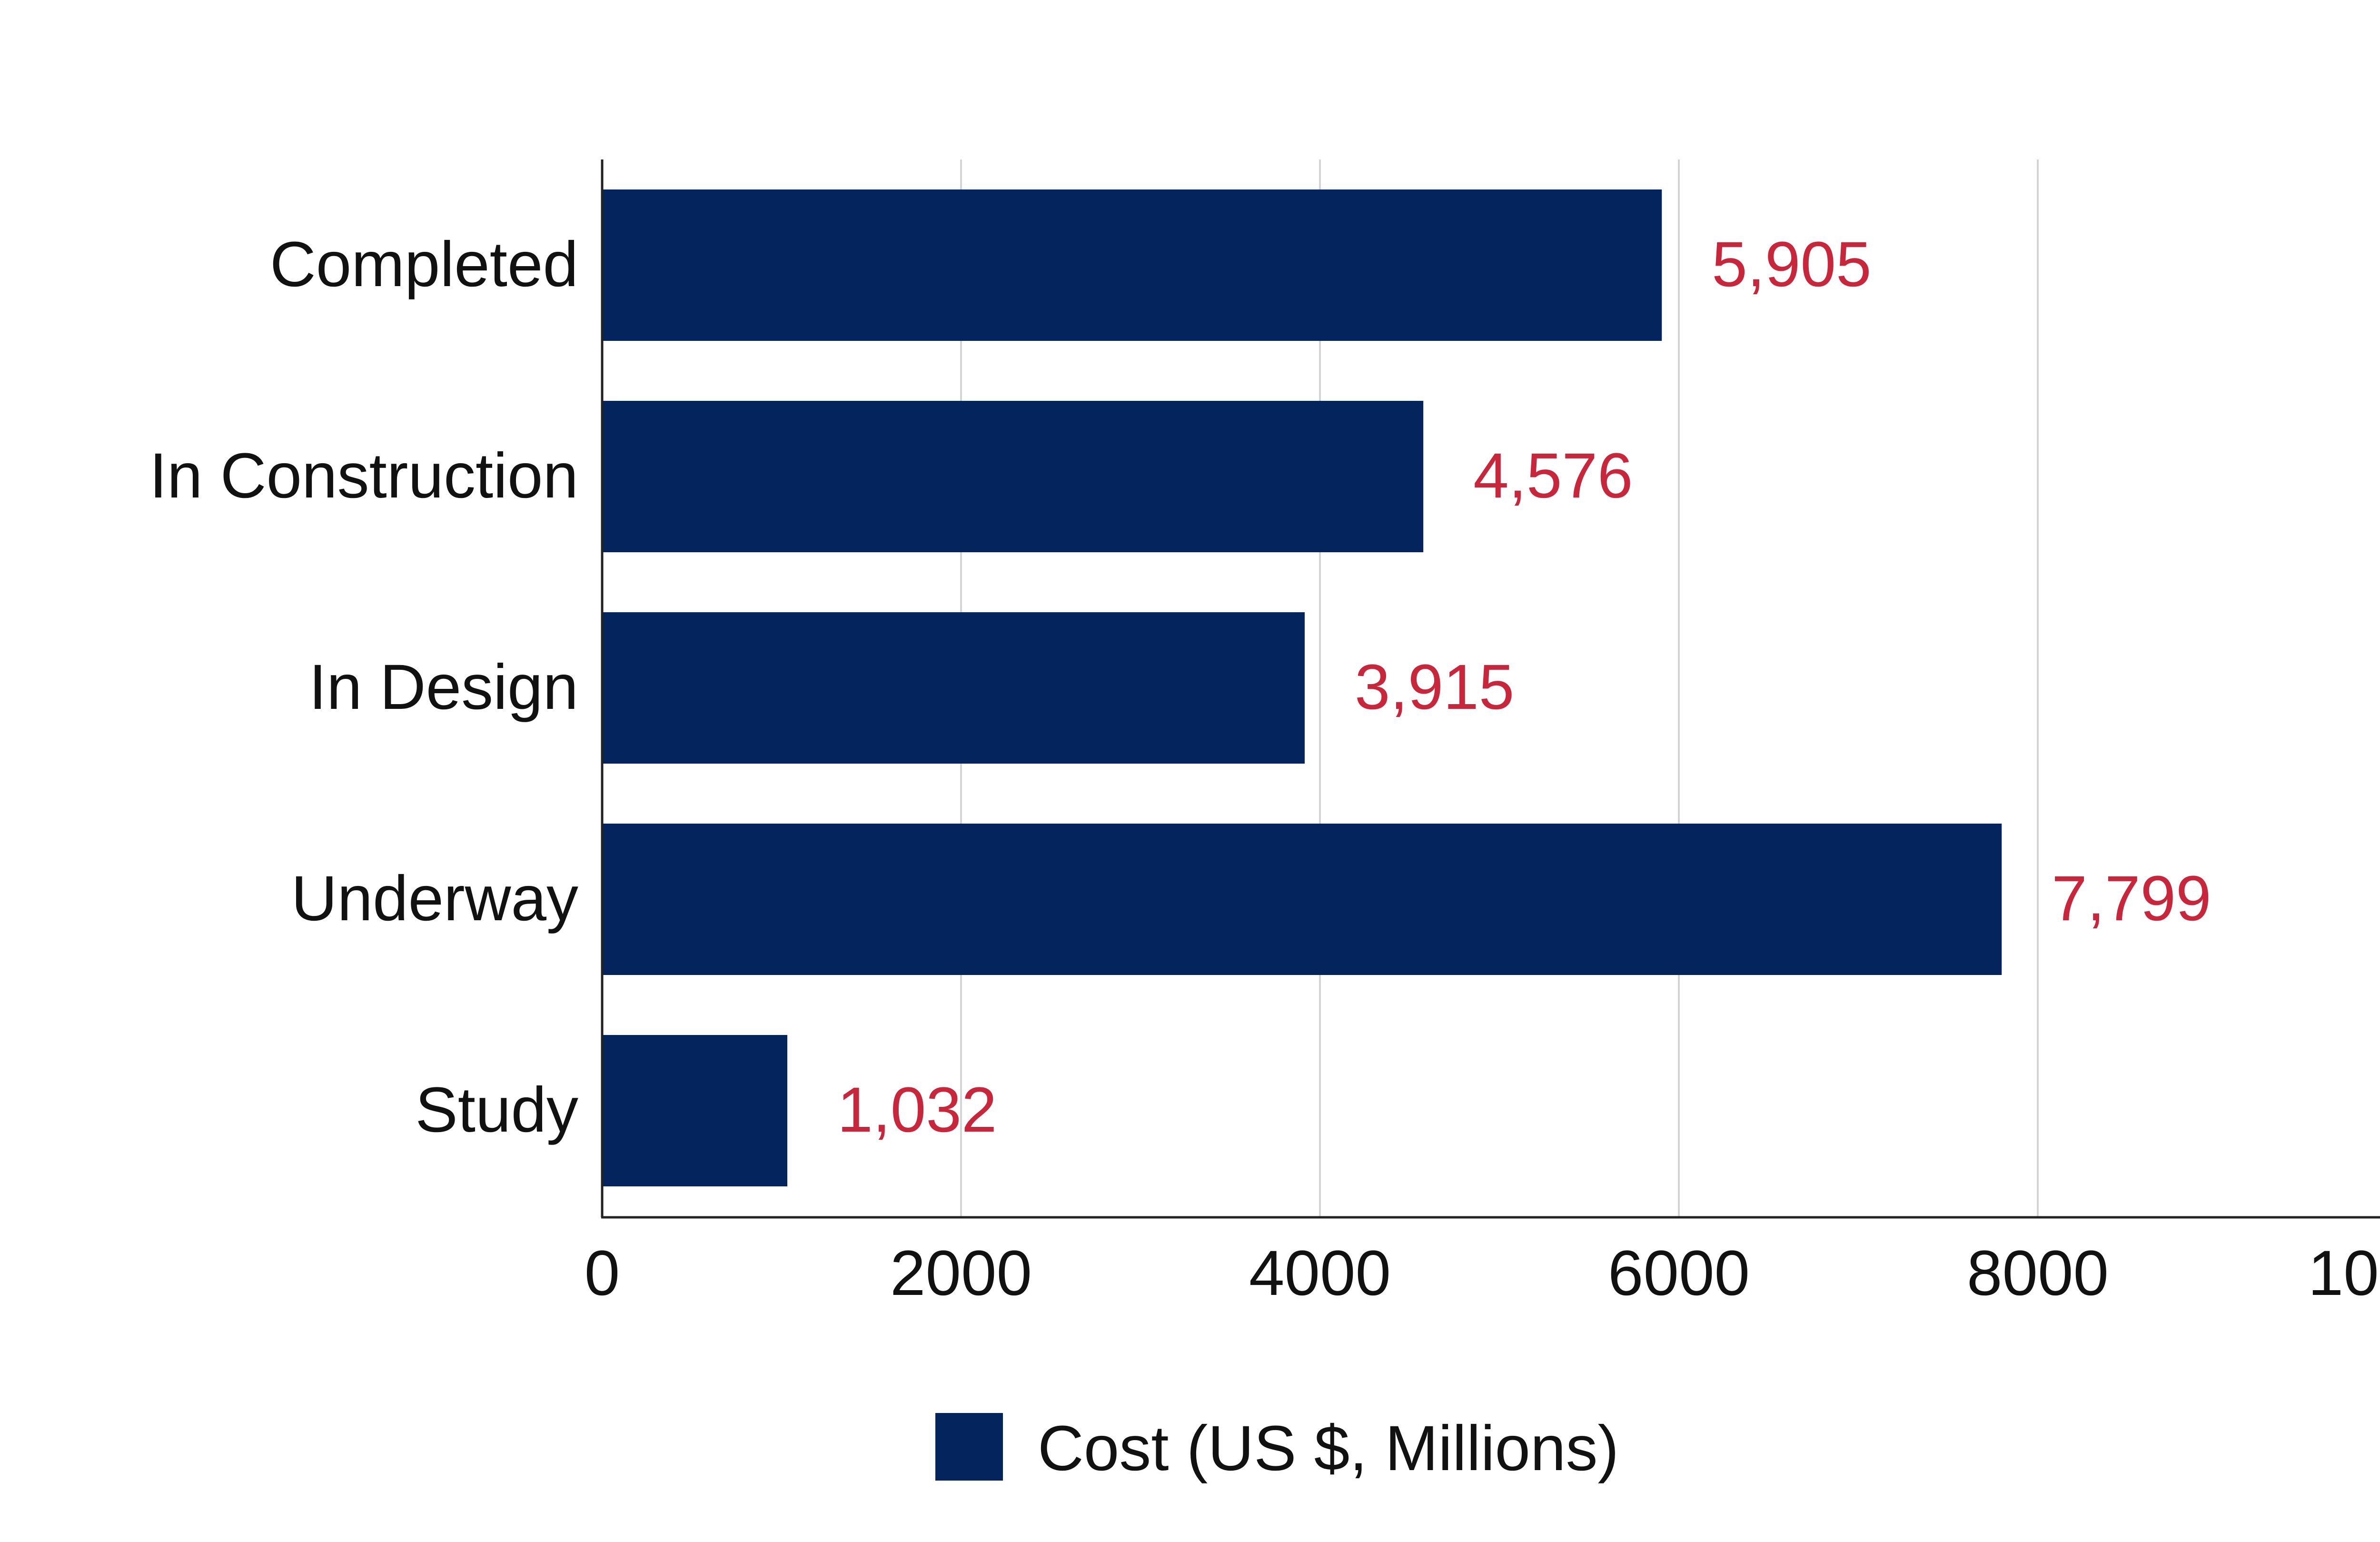 The height and width of the screenshot is (1542, 2380). What do you see at coordinates (2344, 1273) in the screenshot?
I see `x-tick-label: 10000` at bounding box center [2344, 1273].